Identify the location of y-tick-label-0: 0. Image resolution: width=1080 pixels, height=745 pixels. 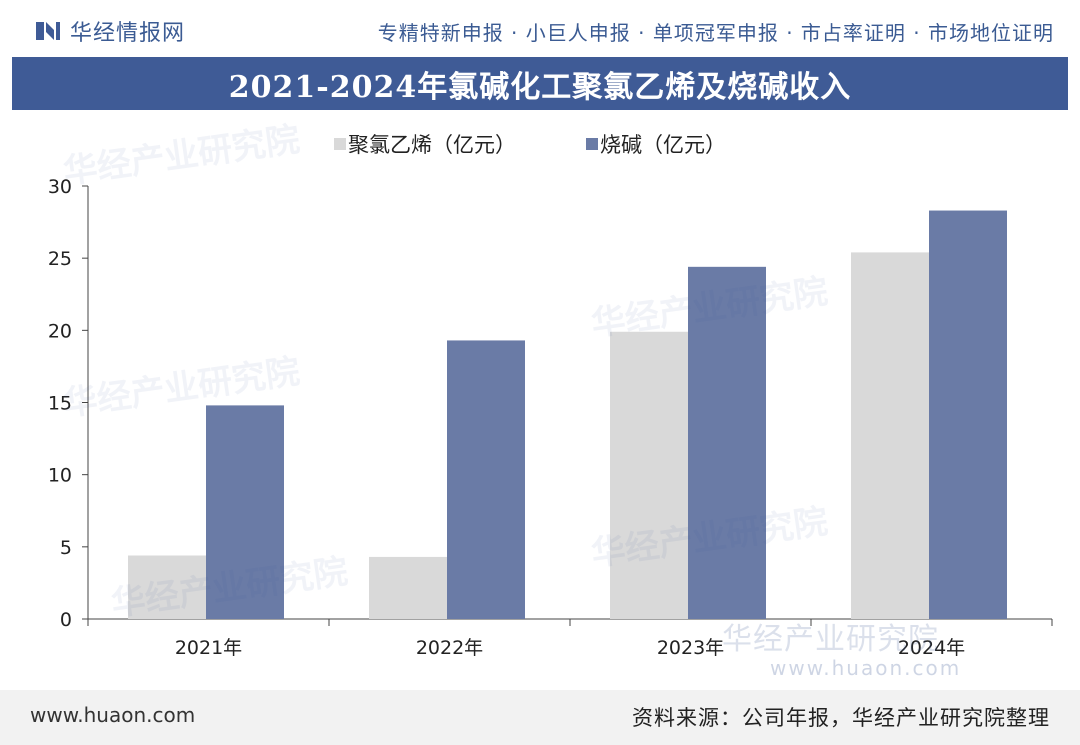
(66, 620).